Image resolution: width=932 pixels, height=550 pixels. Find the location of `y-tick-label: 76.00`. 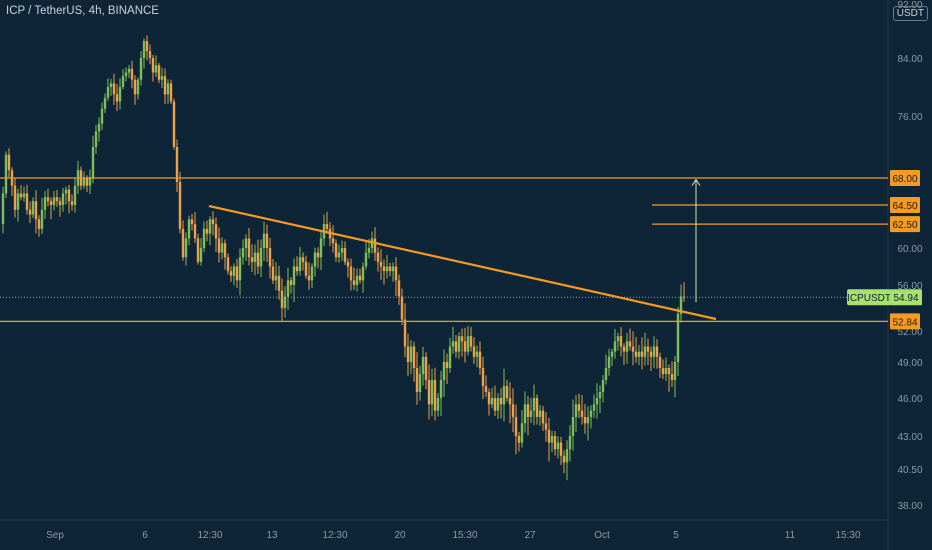

y-tick-label: 76.00 is located at coordinates (909, 117).